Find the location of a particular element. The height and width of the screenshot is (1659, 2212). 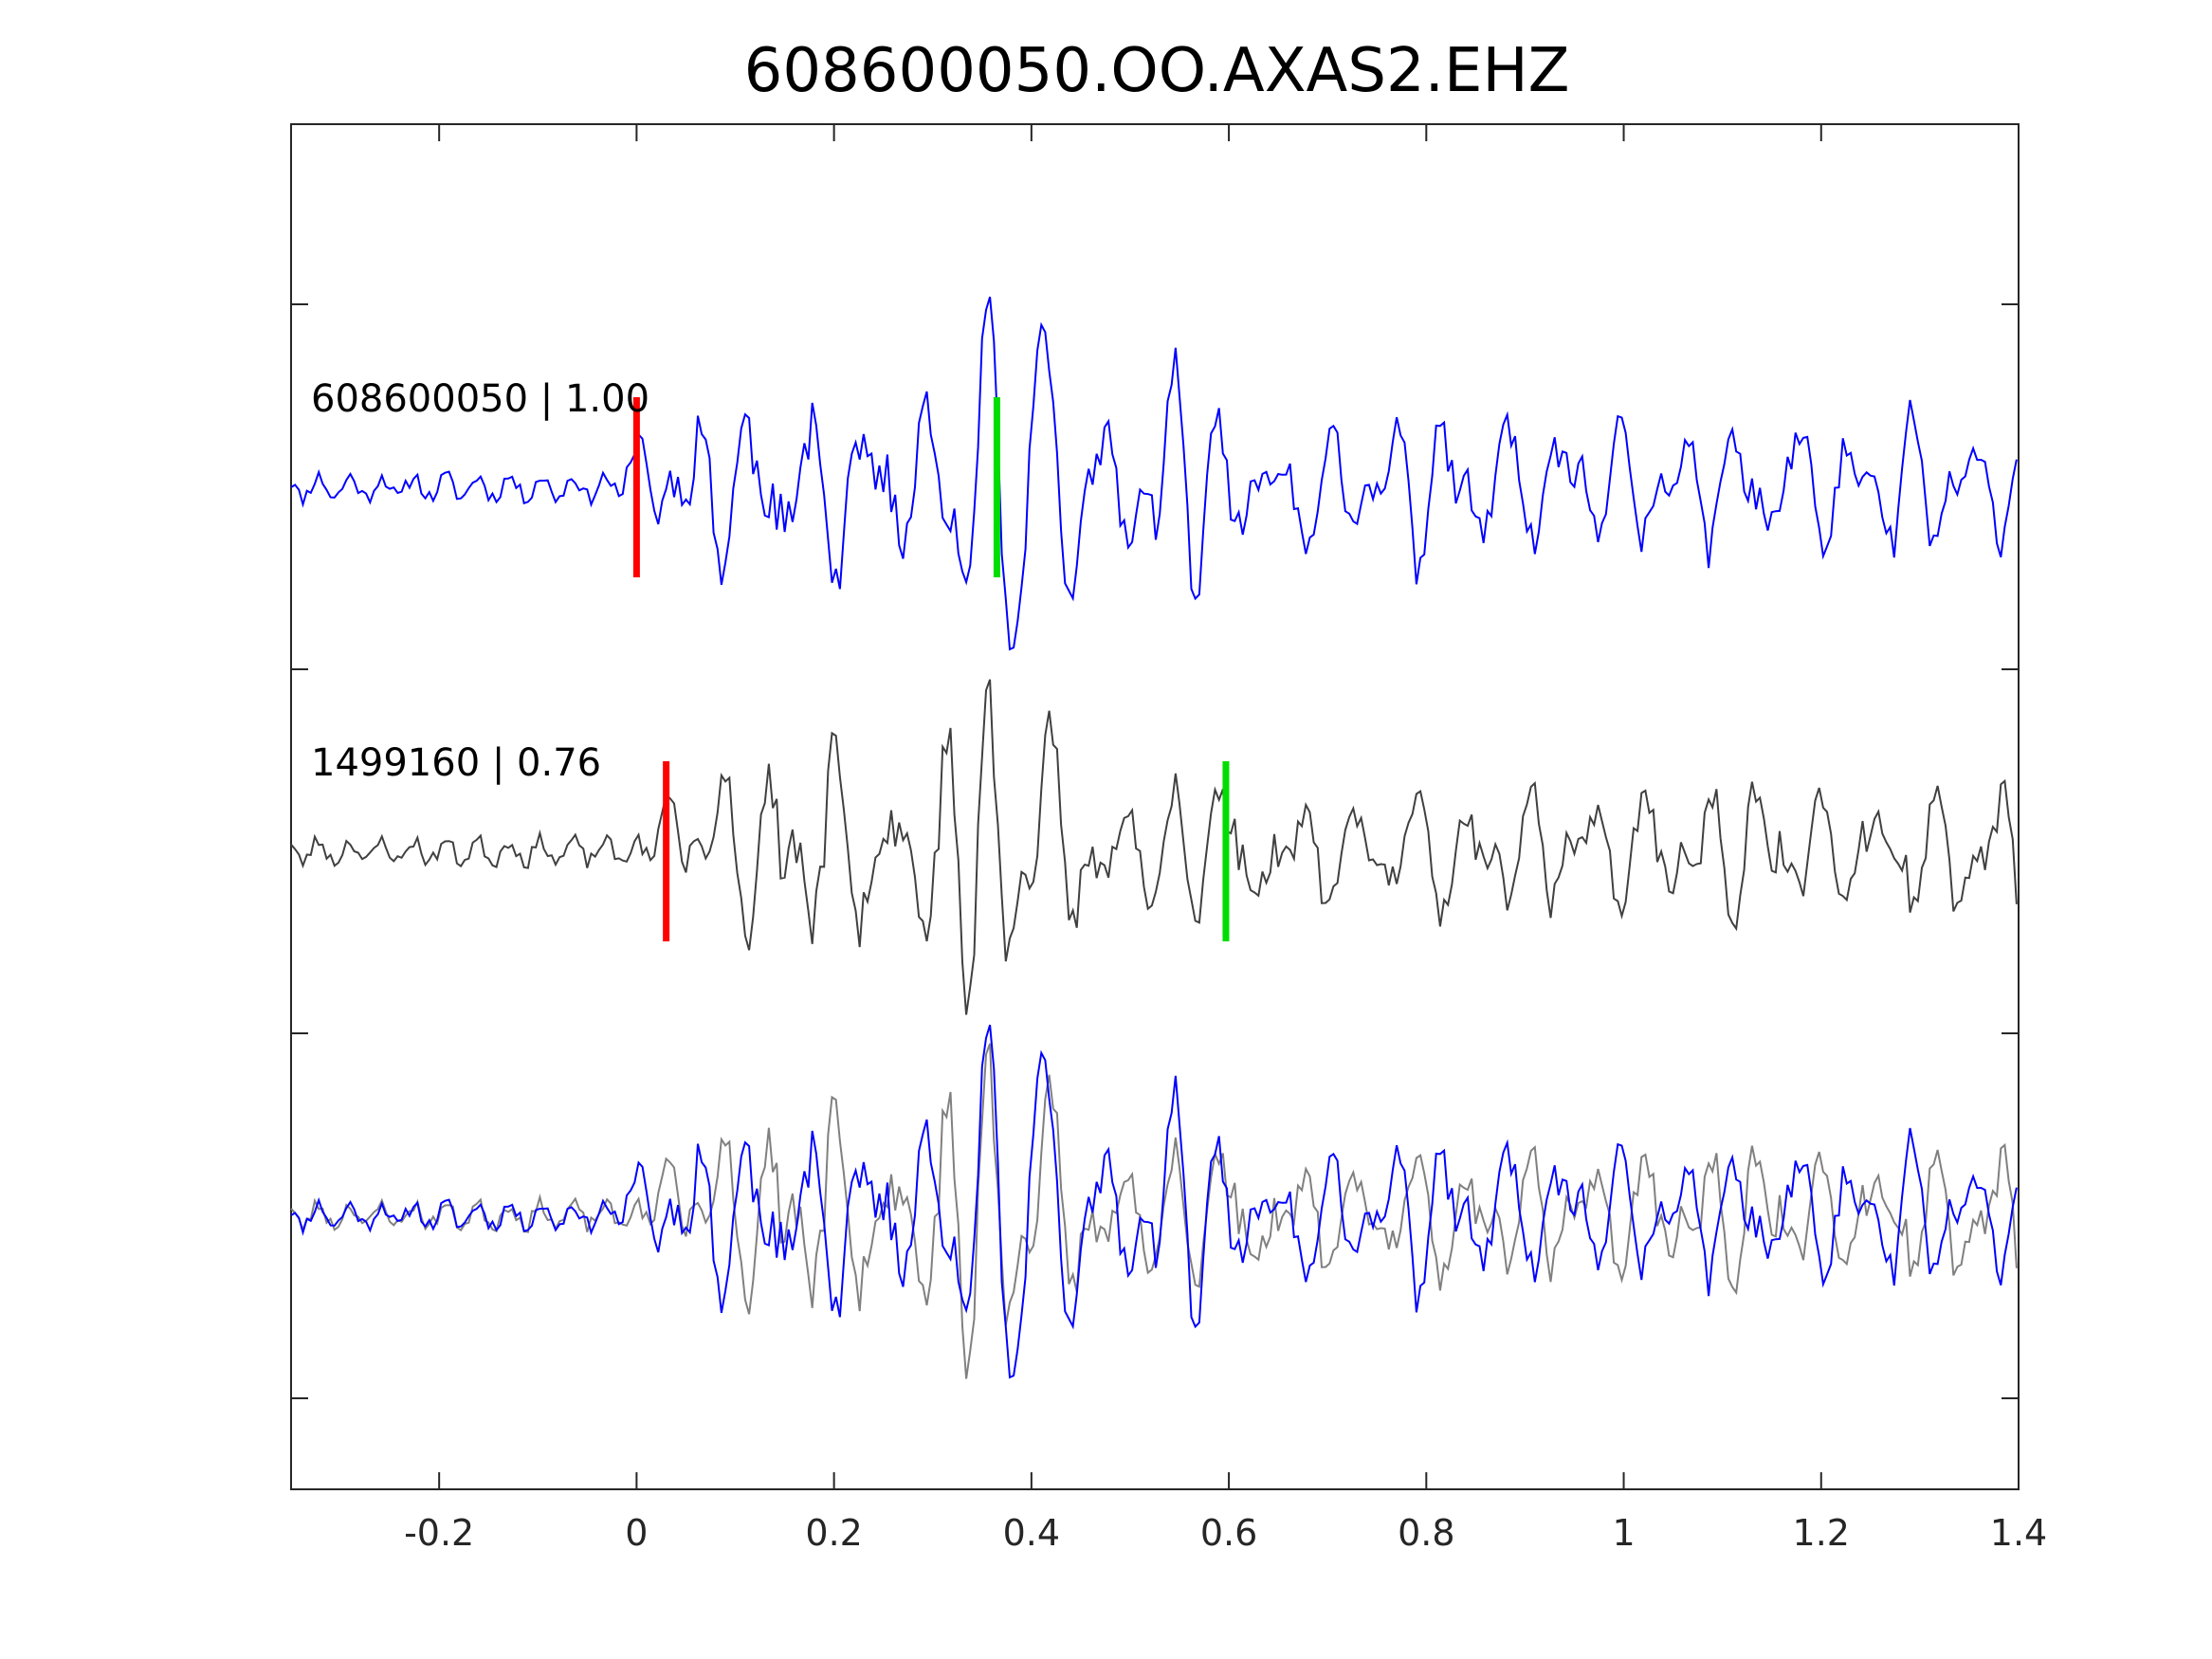

x-tick-label-4: 0.6 is located at coordinates (1228, 1533).